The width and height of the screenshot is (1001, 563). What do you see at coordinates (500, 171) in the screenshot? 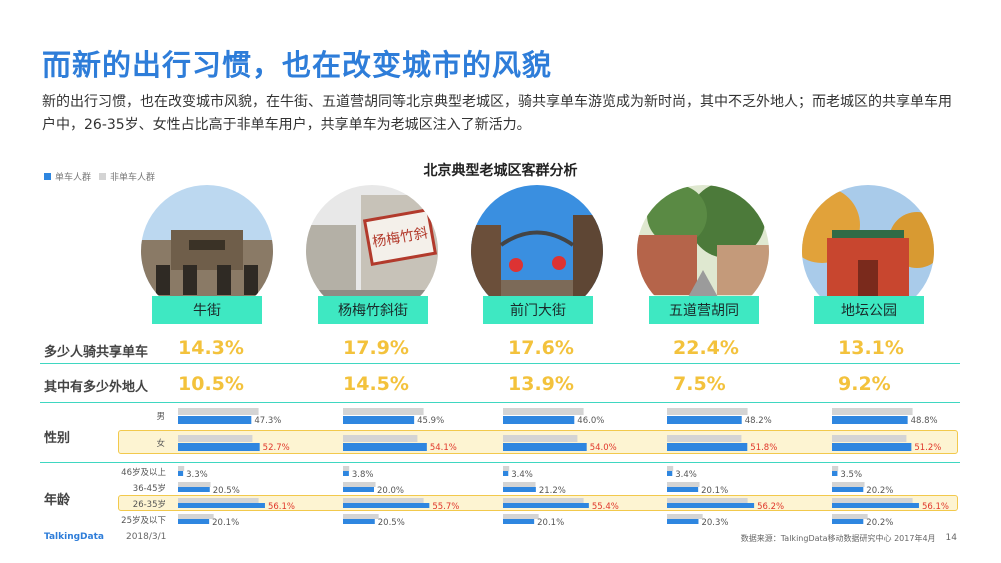
I see `chart-title: 北京典型老城区客群分析` at bounding box center [500, 171].